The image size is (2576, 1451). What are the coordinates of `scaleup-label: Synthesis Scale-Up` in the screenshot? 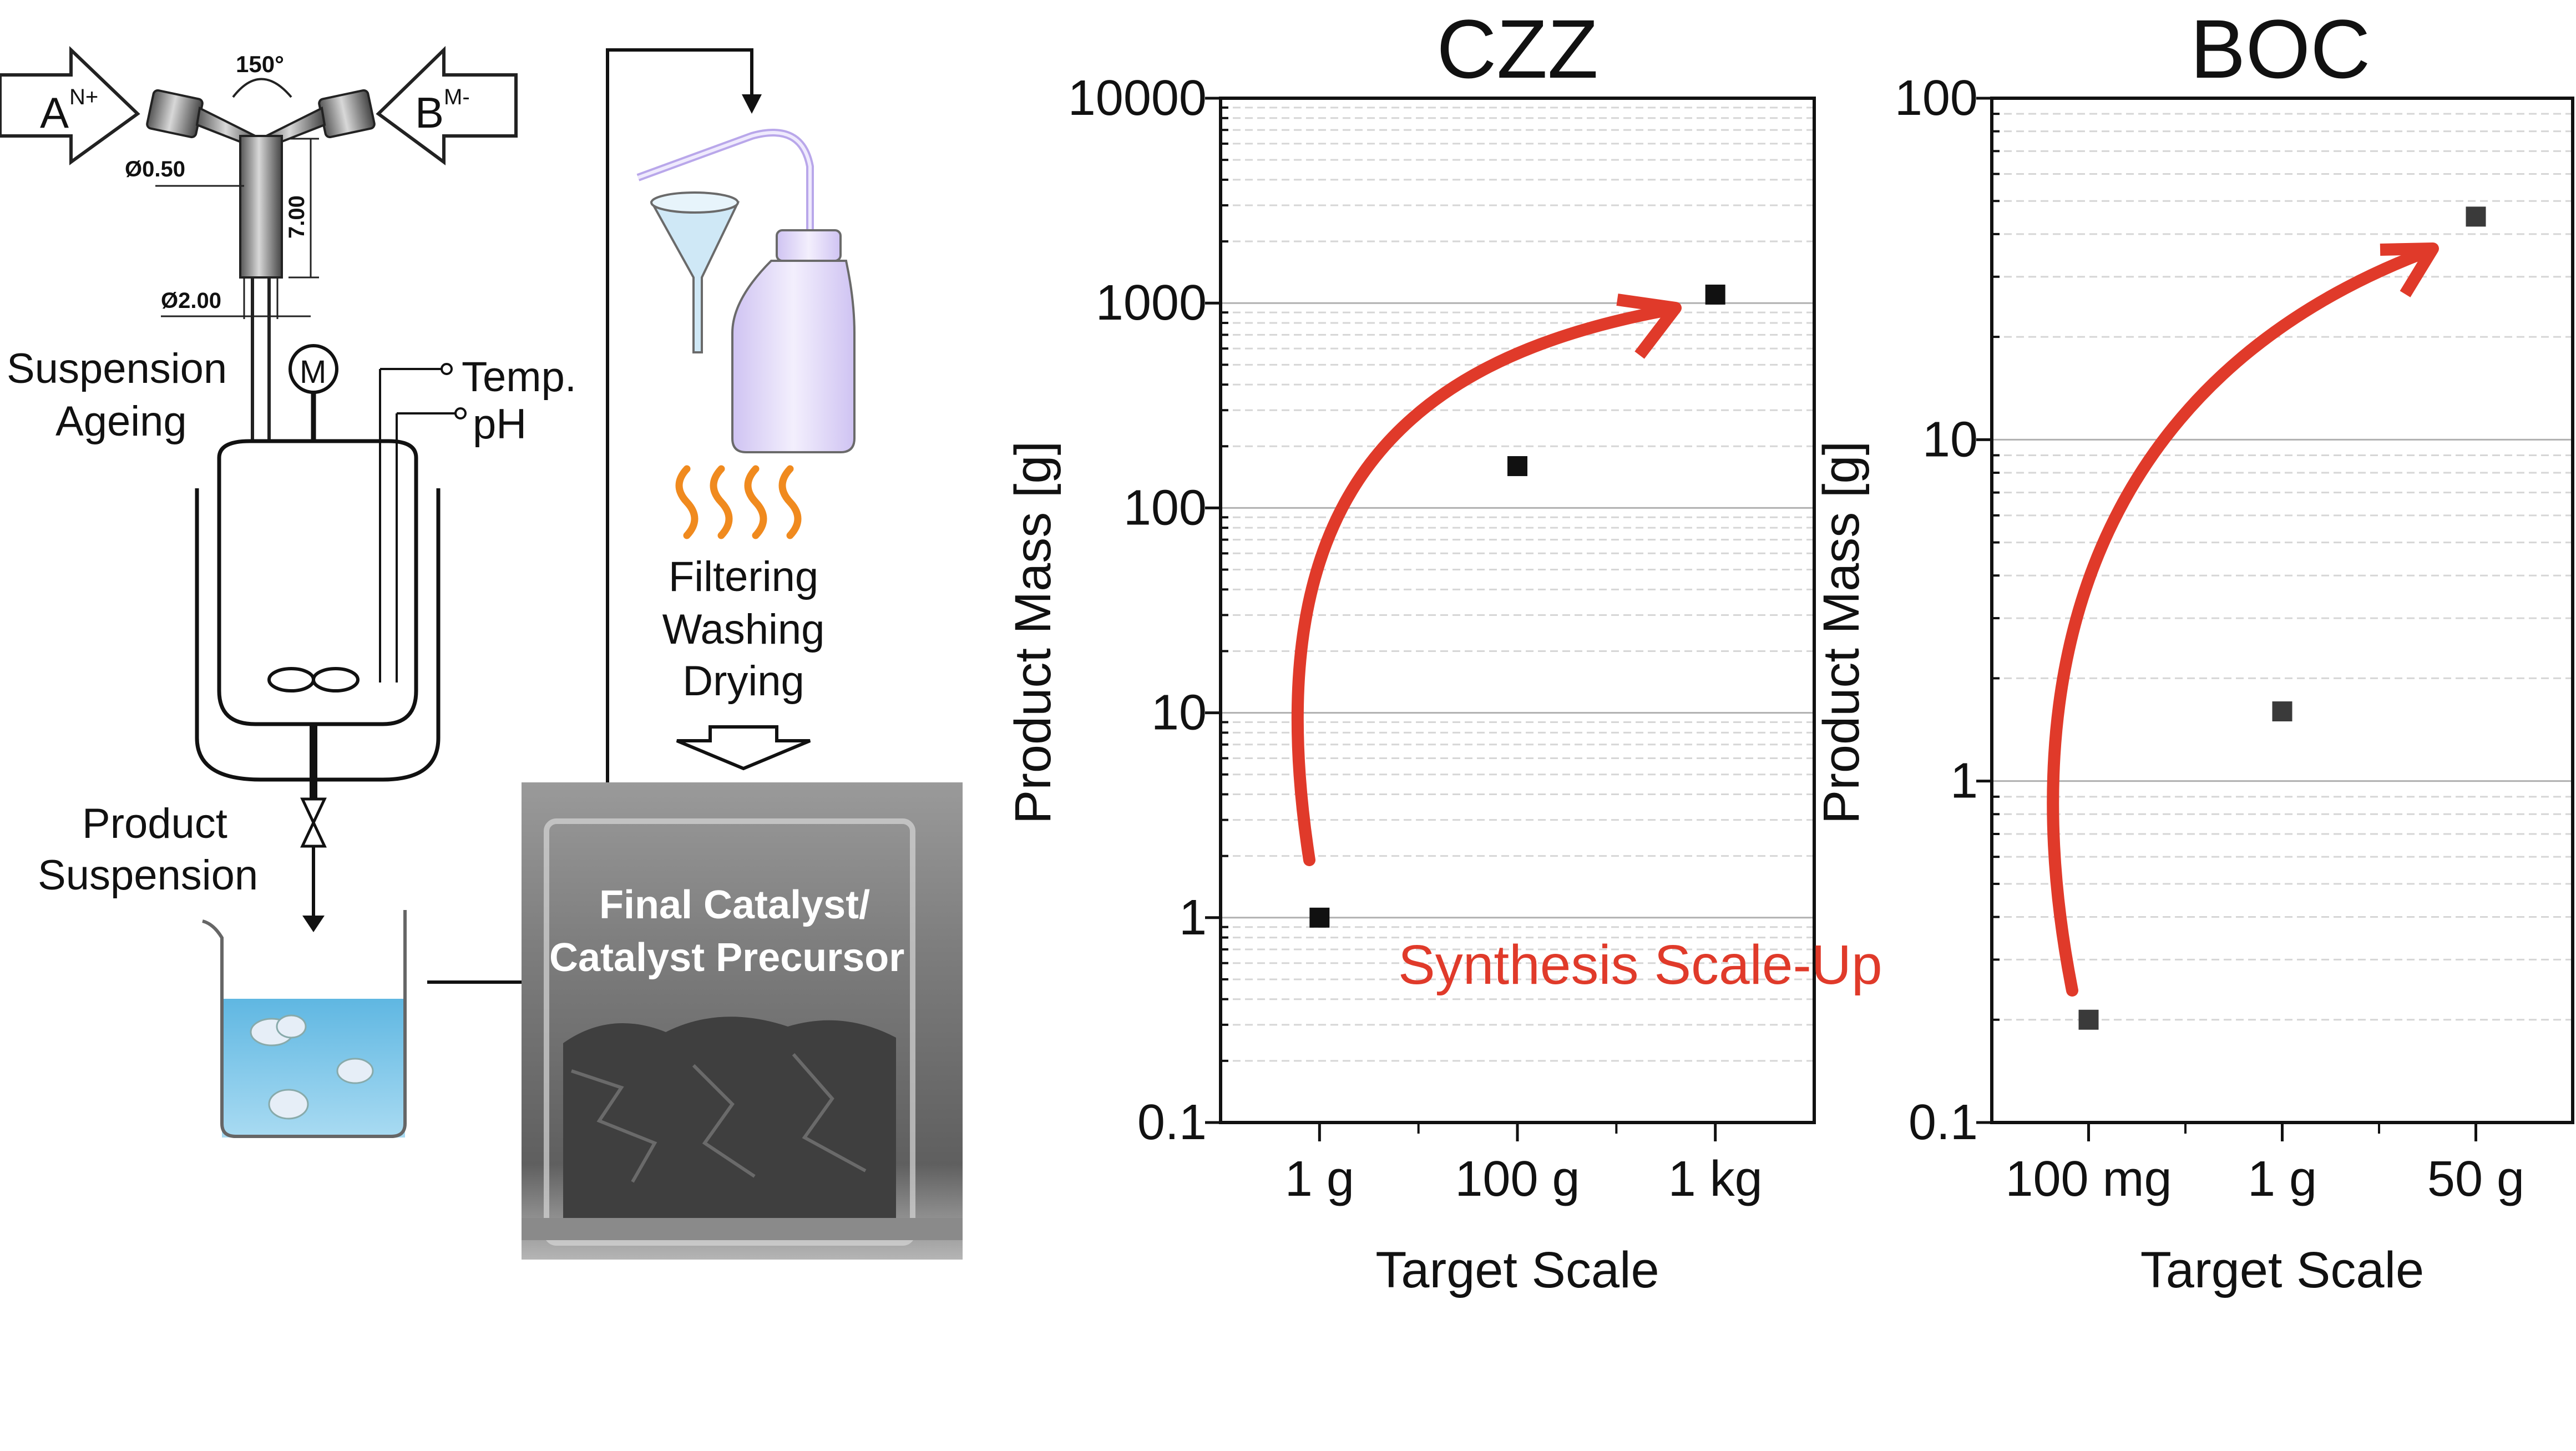 It's located at (1640, 965).